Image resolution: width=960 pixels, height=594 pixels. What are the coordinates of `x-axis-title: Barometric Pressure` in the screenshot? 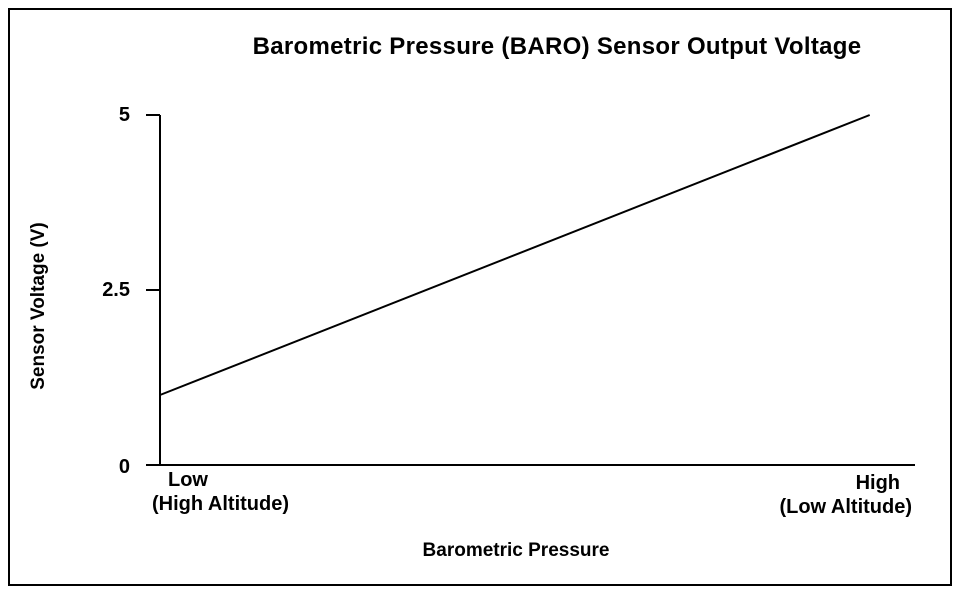 It's located at (516, 550).